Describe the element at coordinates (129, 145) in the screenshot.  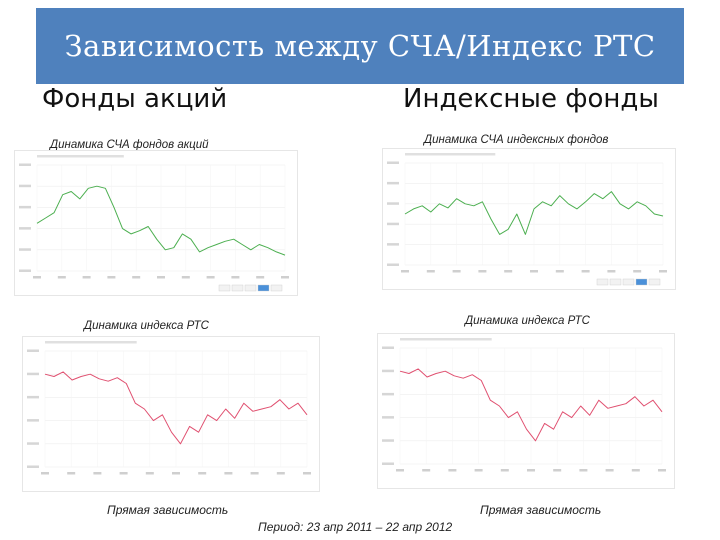
I see `caption-nav-equity: Динамика СЧА фондов акций` at that location.